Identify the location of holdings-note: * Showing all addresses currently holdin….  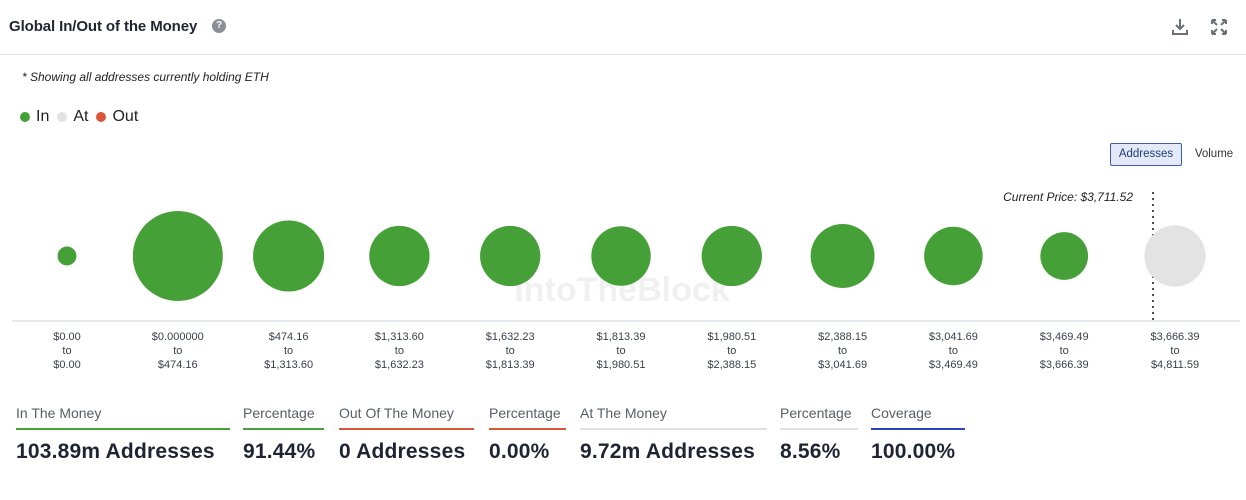
(145, 77).